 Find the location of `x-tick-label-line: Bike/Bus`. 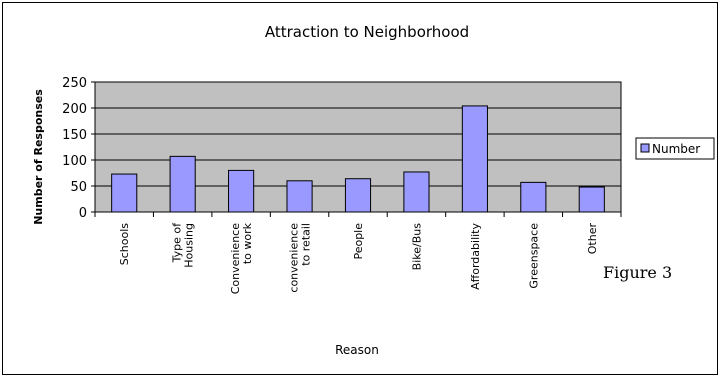

x-tick-label-line: Bike/Bus is located at coordinates (416, 247).